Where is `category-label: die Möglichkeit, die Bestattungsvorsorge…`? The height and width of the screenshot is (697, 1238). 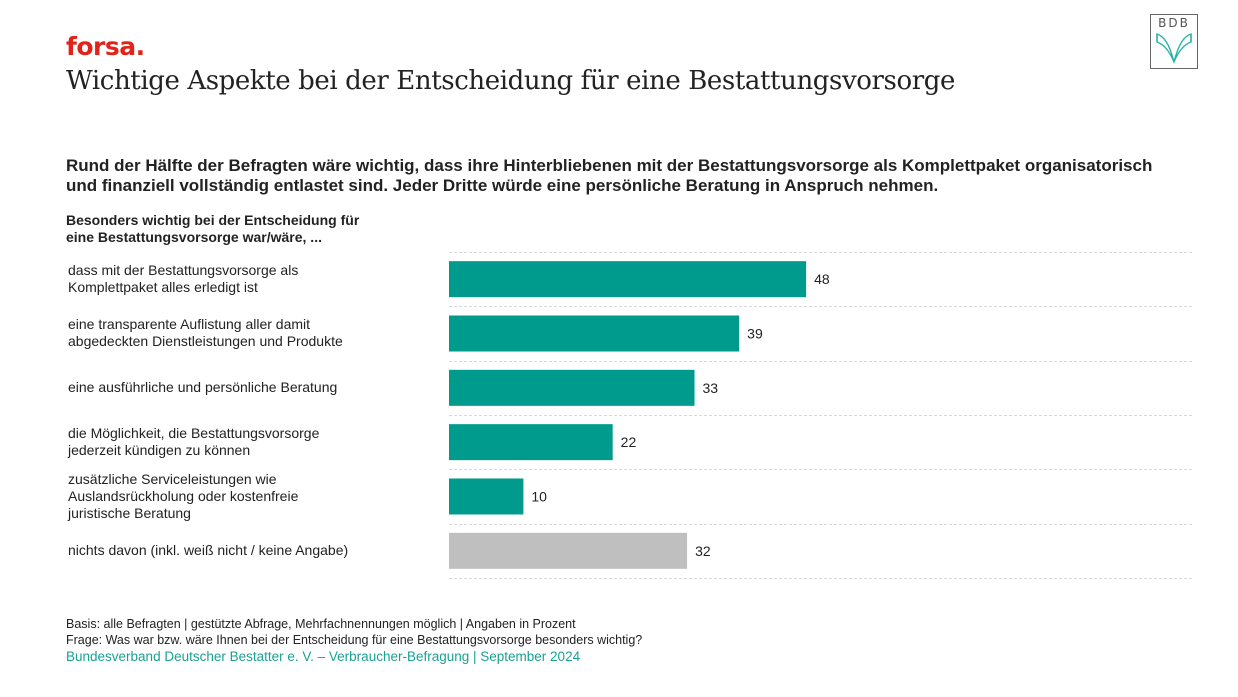 category-label: die Möglichkeit, die Bestattungsvorsorge… is located at coordinates (253, 442).